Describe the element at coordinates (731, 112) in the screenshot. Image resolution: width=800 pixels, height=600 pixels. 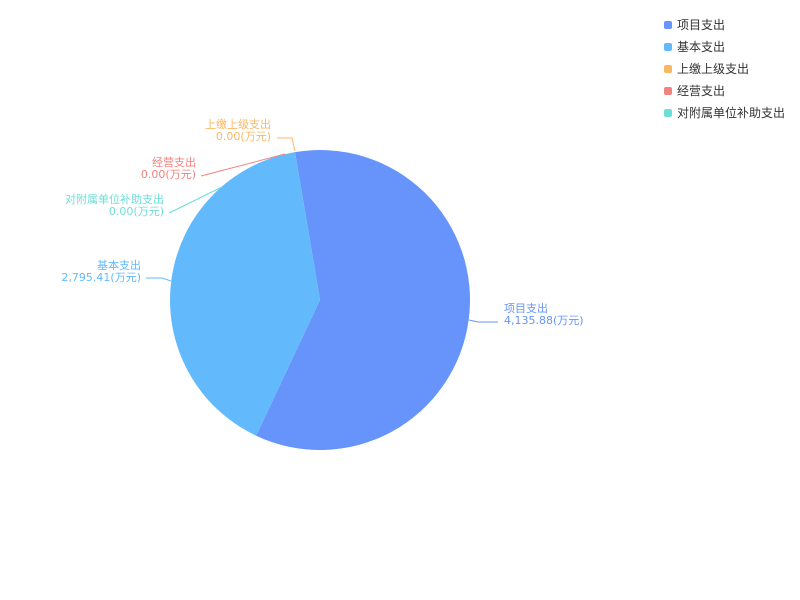
I see `legend-label: 对附属单位补助支出` at that location.